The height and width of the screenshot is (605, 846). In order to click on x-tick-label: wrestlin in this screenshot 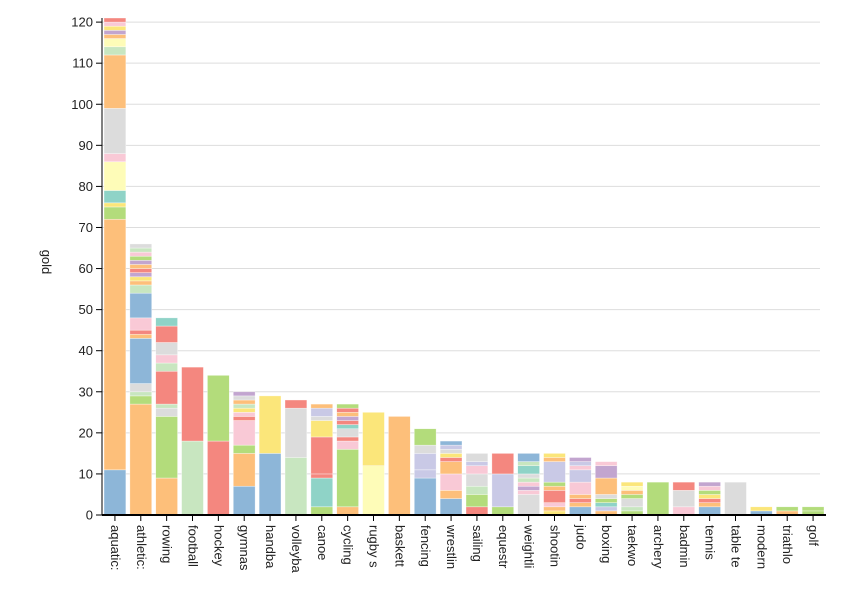, I will do `click(451, 546)`.